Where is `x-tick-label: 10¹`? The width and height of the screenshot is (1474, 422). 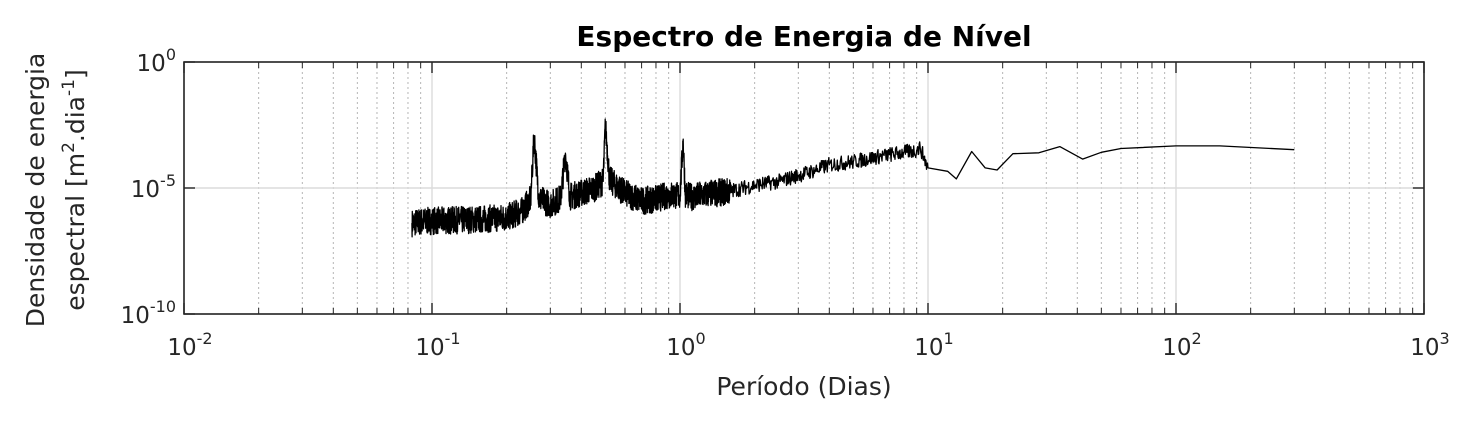 x-tick-label: 10¹ is located at coordinates (933, 345).